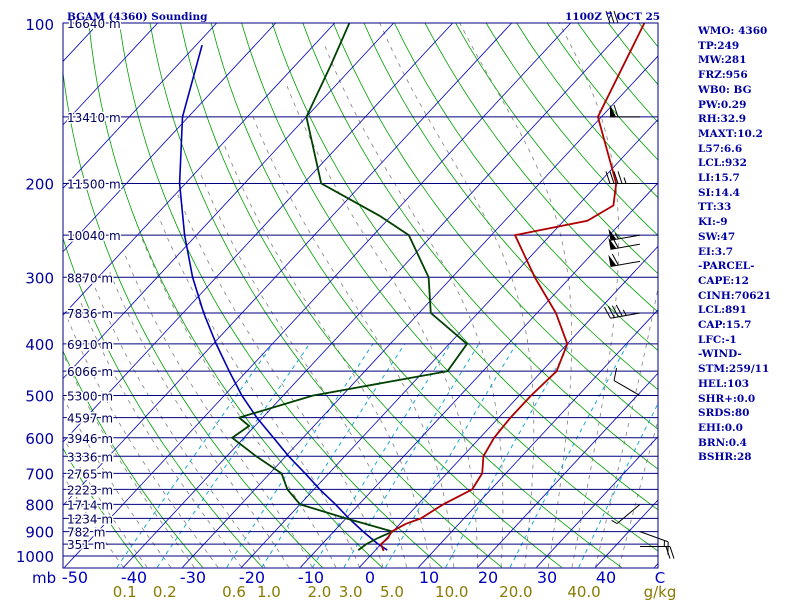 Image resolution: width=800 pixels, height=600 pixels. What do you see at coordinates (90, 397) in the screenshot?
I see `height-label: 5300 m` at bounding box center [90, 397].